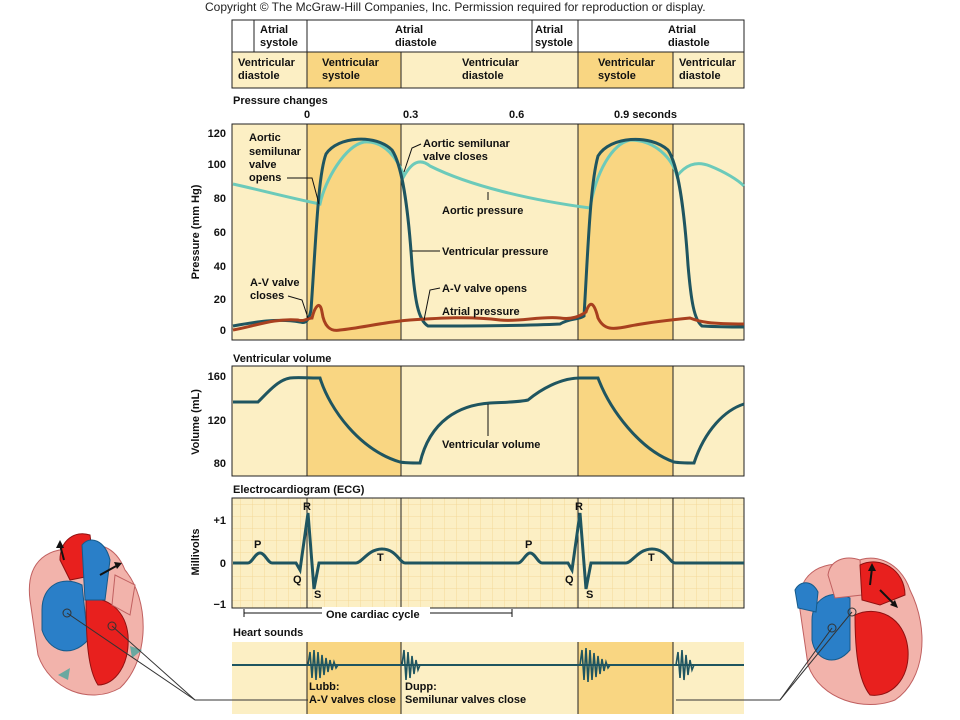  I want to click on phase-ventricular-5: Ventricular diastole, so click(709, 69).